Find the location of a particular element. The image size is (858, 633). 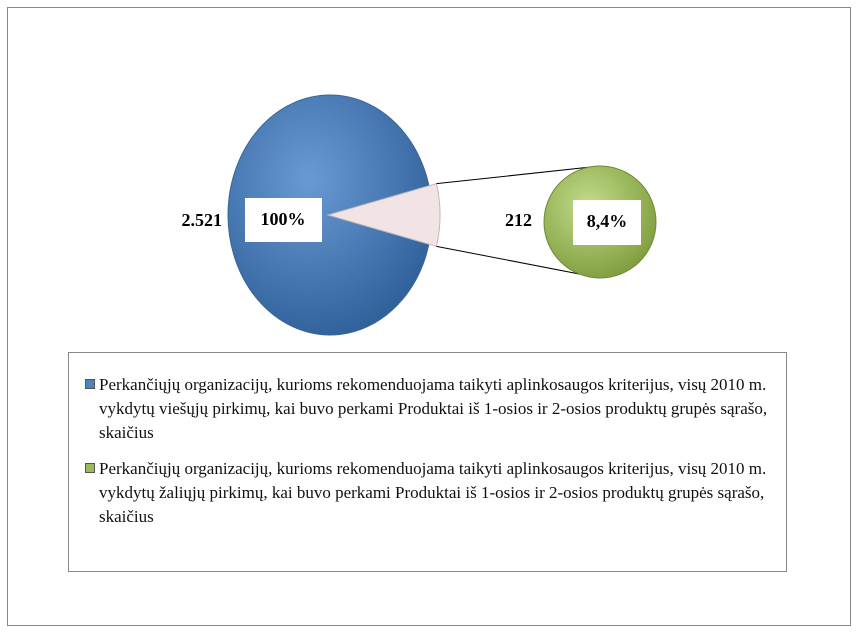

percent-label: 8,4% is located at coordinates (607, 221).